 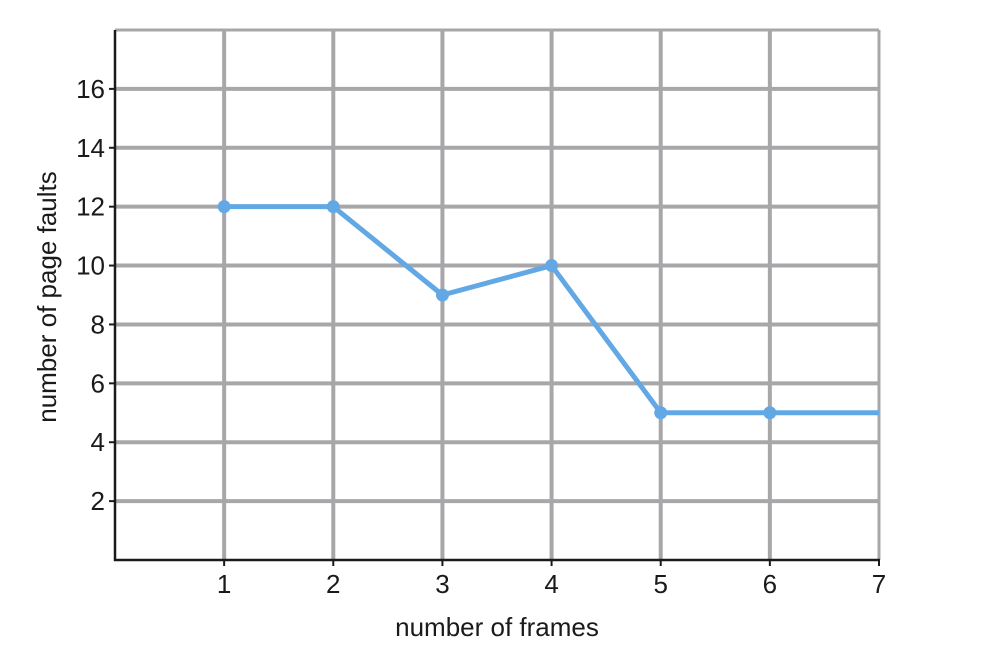 I want to click on x-tick-labels: 1 2 3 4 5 6 7, so click(x=551, y=584).